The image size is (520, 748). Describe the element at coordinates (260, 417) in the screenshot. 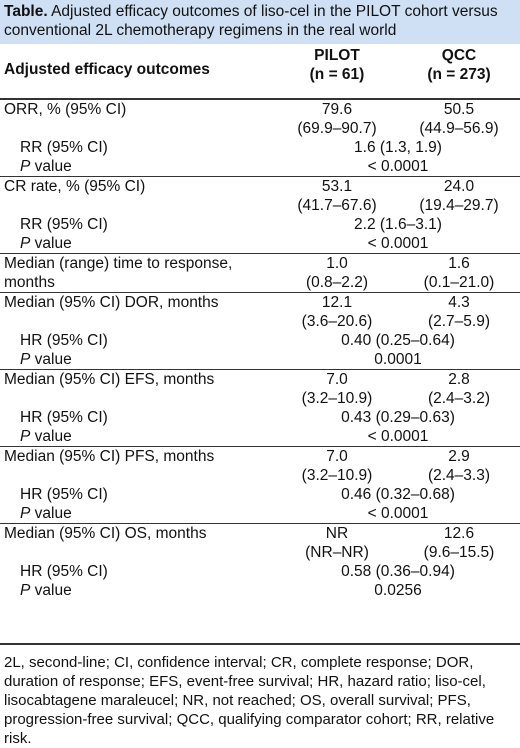

I see `stat-row: HR (95% CI) 0.43 (0.29–0.63)` at that location.